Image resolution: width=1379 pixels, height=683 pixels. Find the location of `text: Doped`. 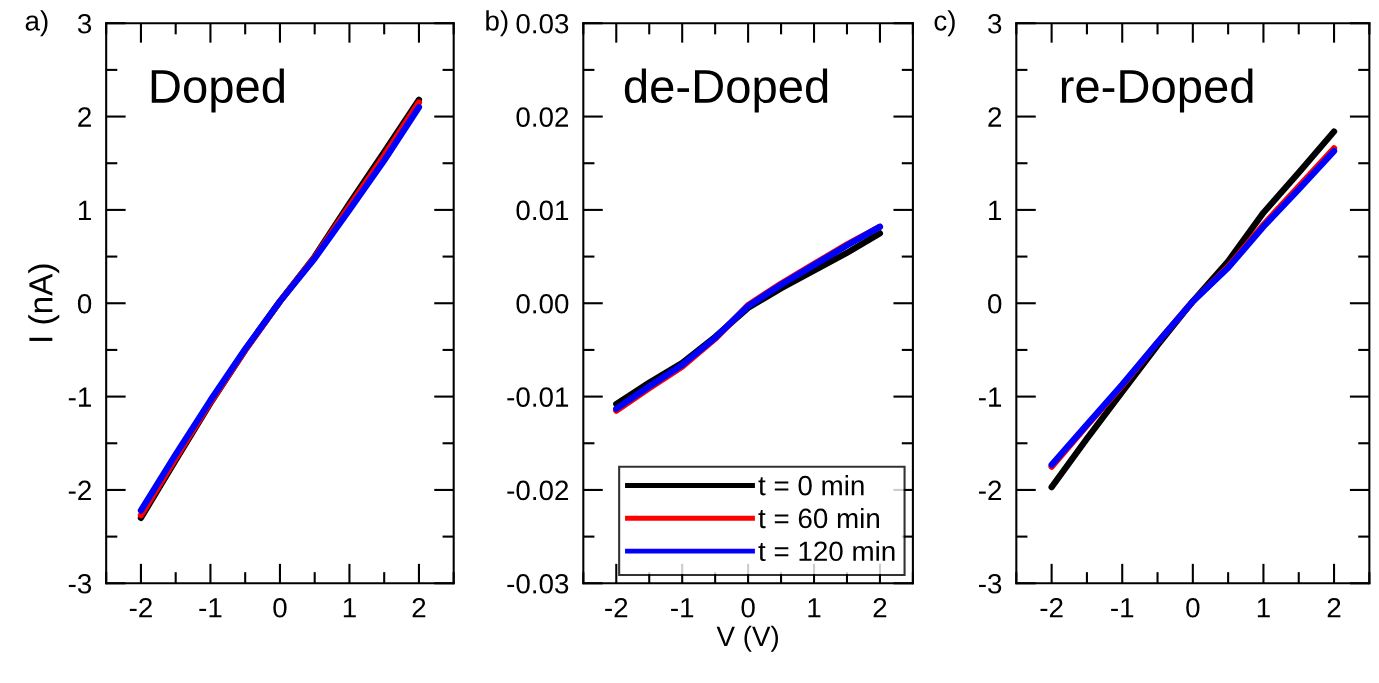

text: Doped is located at coordinates (217, 90).